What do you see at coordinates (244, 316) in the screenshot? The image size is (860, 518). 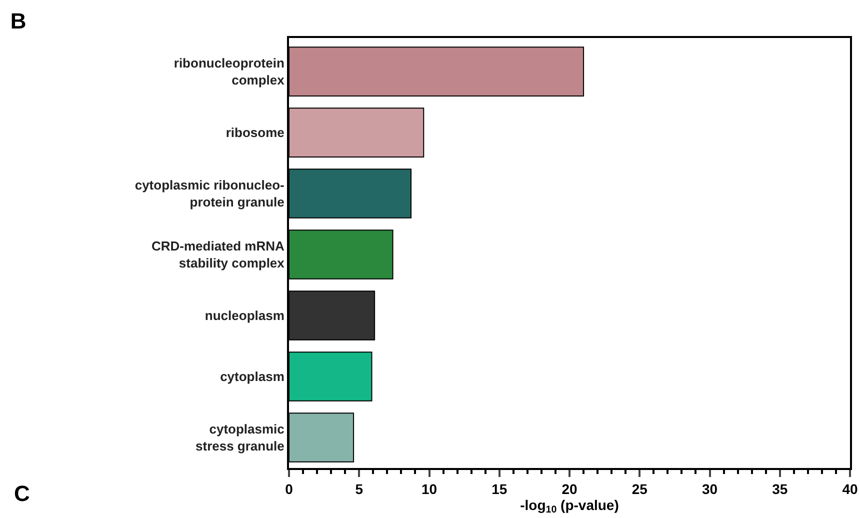 I see `y-tick-label: nucleoplasm` at bounding box center [244, 316].